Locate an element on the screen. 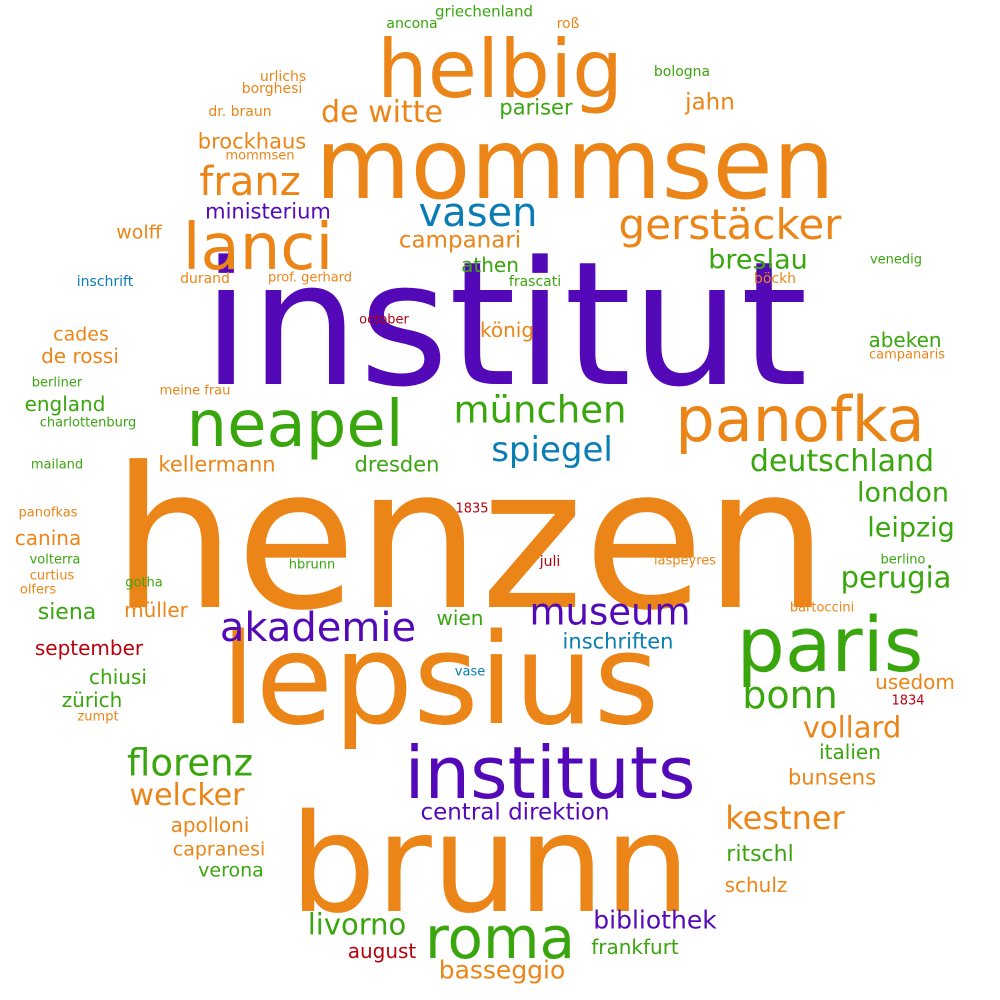  word-ritschl-36: ritschl is located at coordinates (760, 854).